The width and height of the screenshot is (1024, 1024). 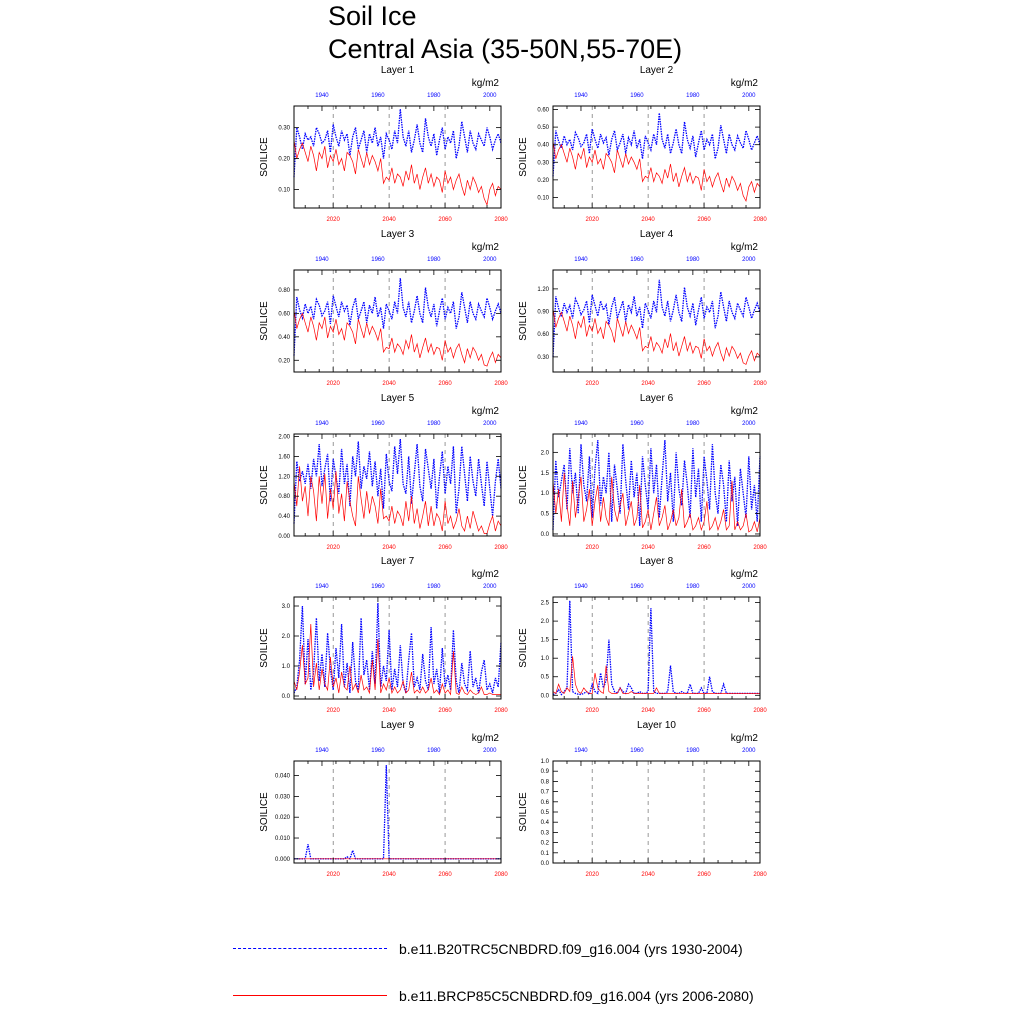 What do you see at coordinates (545, 535) in the screenshot?
I see `panel-6-ytick-label-0.0: 0.0` at bounding box center [545, 535].